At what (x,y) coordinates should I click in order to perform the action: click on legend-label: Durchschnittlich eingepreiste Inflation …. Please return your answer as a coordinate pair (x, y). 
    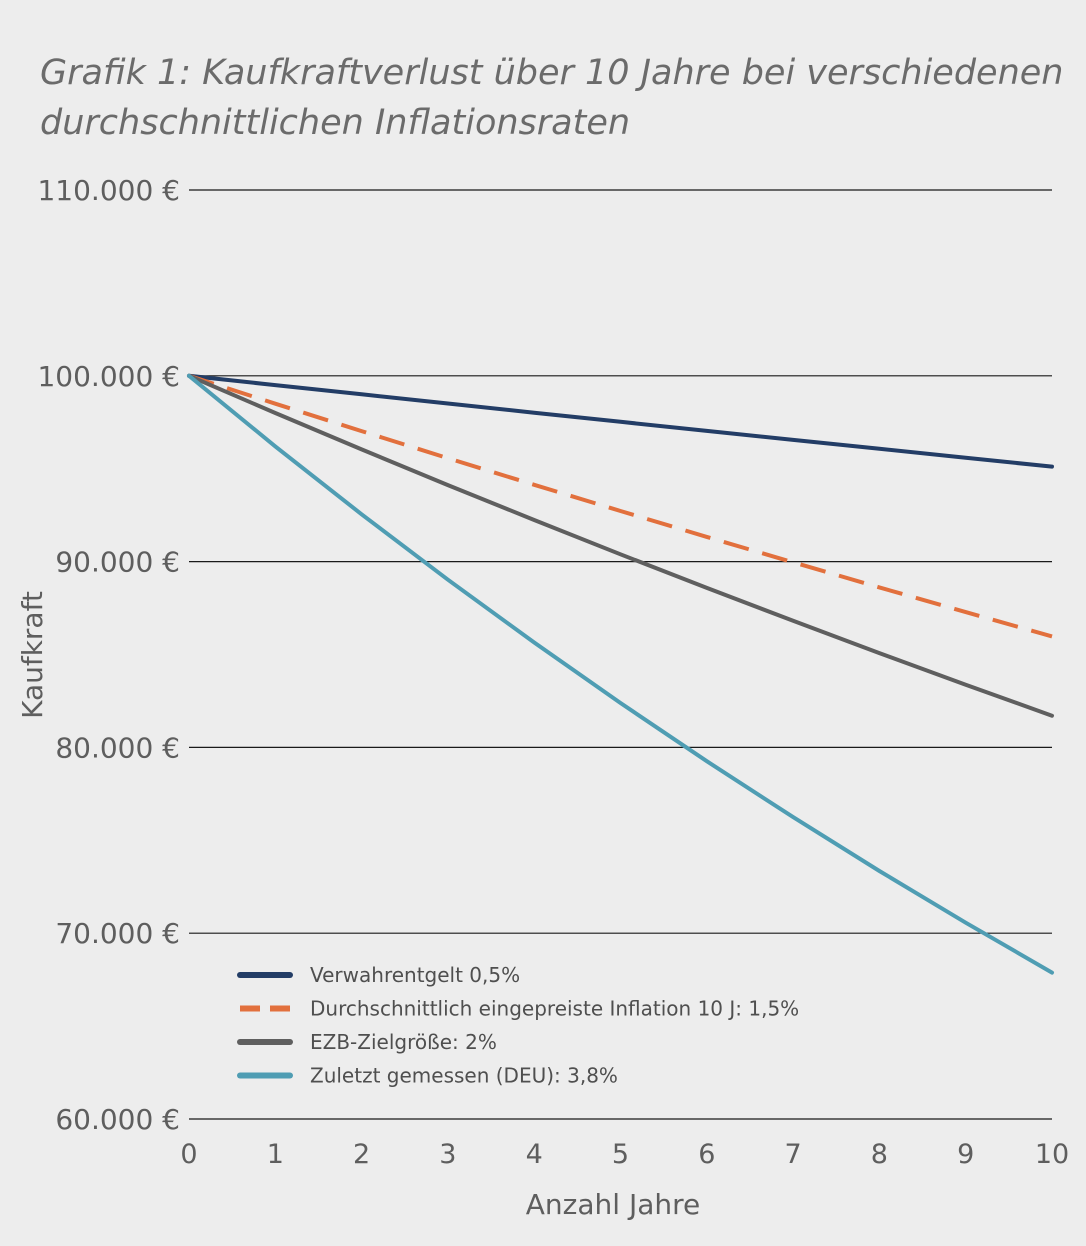
    Looking at the image, I should click on (554, 1009).